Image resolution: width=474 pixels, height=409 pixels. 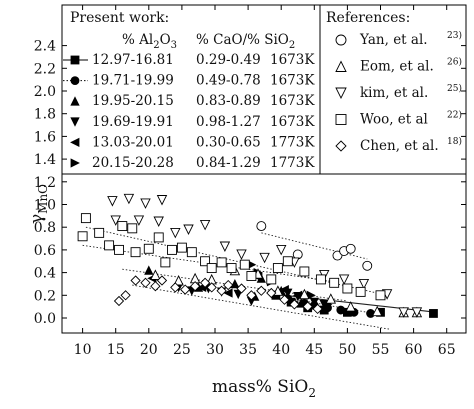 I want to click on x-tick-label: 30, so click(x=215, y=350).